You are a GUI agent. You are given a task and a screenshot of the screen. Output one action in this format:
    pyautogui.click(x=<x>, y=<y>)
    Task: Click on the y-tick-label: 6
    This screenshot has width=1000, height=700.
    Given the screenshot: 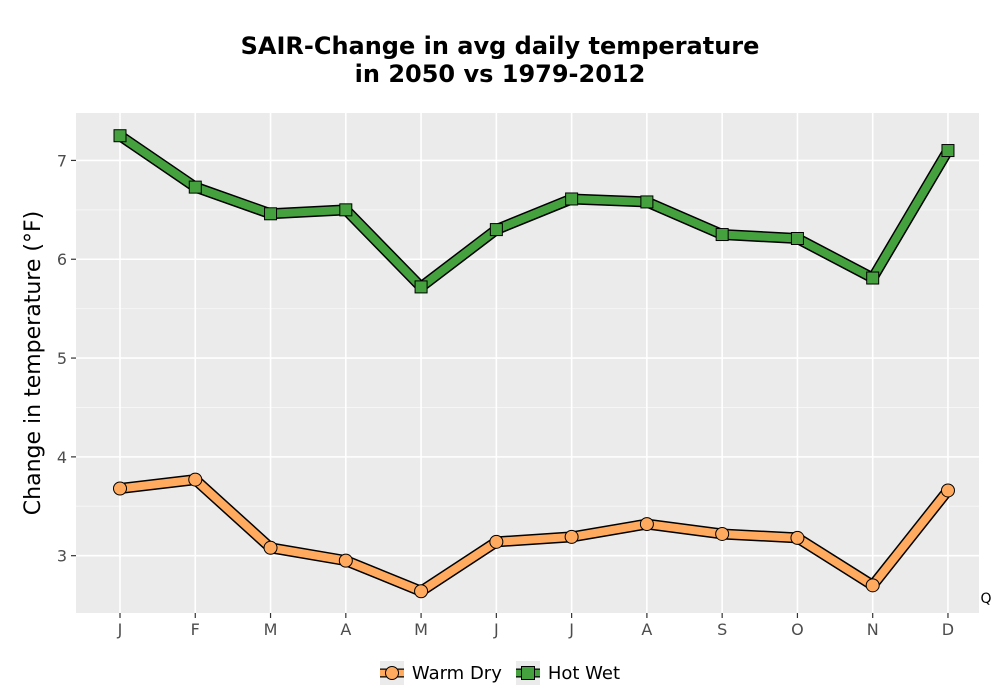 What is the action you would take?
    pyautogui.click(x=62, y=259)
    